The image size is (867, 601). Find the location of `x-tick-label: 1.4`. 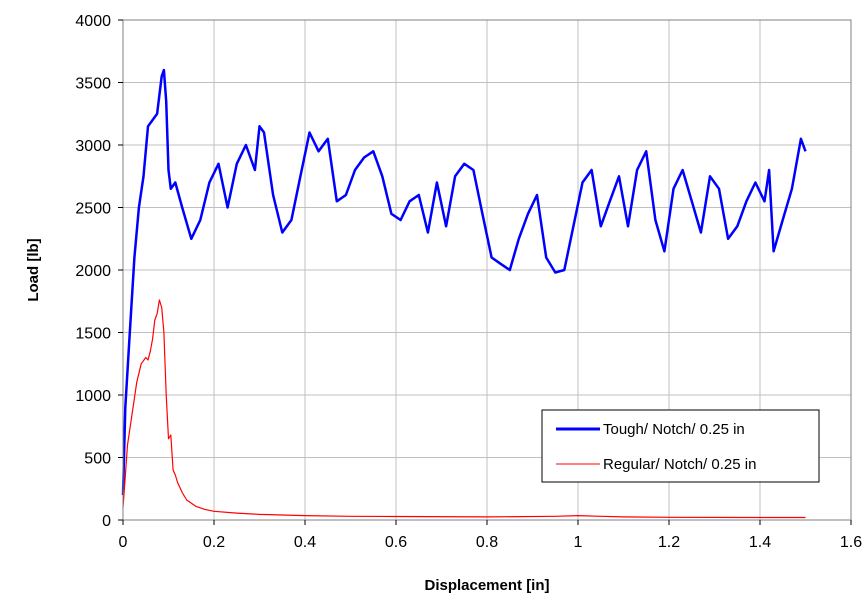

x-tick-label: 1.4 is located at coordinates (760, 542).